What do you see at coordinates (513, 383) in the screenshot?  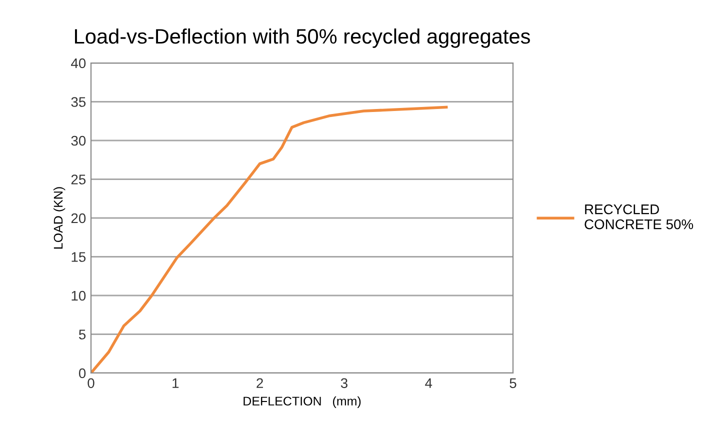 I see `x-tick-label: 5` at bounding box center [513, 383].